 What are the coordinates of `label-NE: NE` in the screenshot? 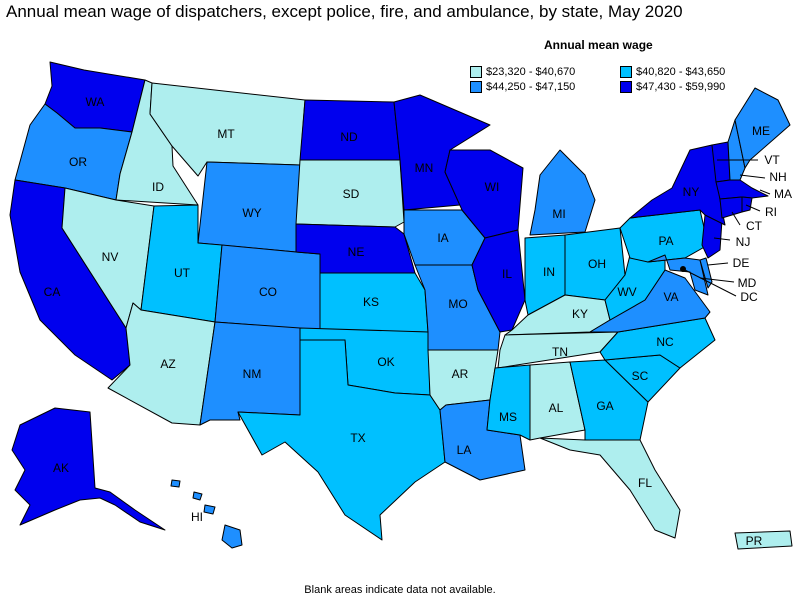 It's located at (356, 252).